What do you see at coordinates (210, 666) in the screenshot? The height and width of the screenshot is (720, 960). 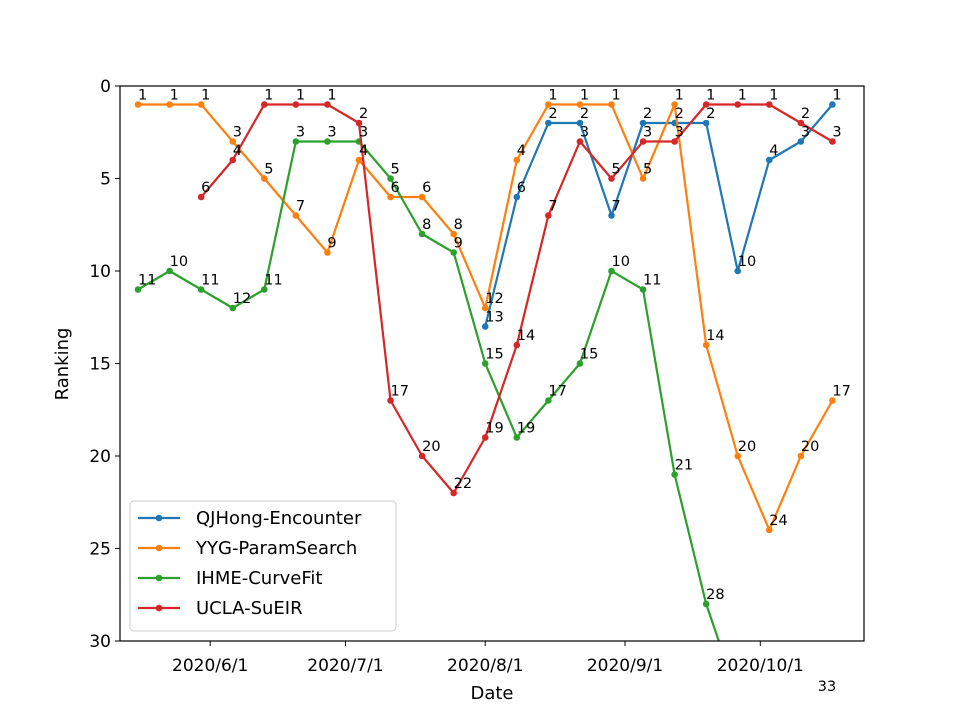 I see `x-tick-label: 2020/6/1` at bounding box center [210, 666].